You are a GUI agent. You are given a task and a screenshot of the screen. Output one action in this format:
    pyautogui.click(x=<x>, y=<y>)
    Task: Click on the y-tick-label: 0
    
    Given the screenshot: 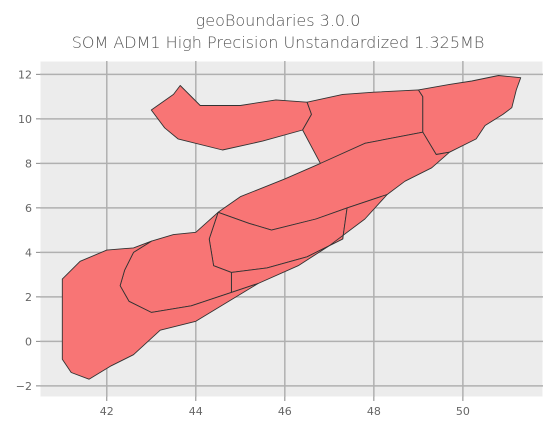 What is the action you would take?
    pyautogui.click(x=28, y=341)
    